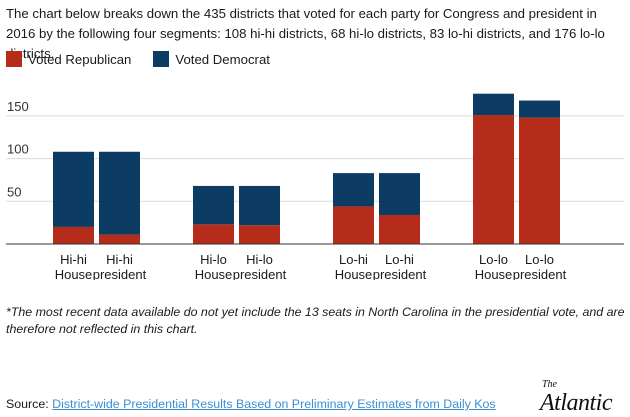 This screenshot has width=630, height=417. I want to click on x-label-lo-hi-president-line2: president, so click(400, 273).